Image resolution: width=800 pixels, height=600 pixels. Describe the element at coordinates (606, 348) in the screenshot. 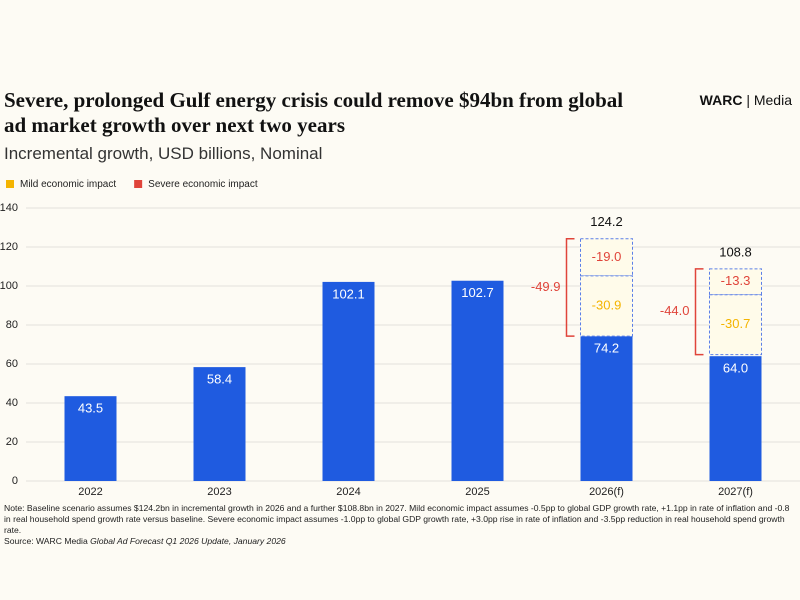

I see `bar-value-label: 74.2` at that location.